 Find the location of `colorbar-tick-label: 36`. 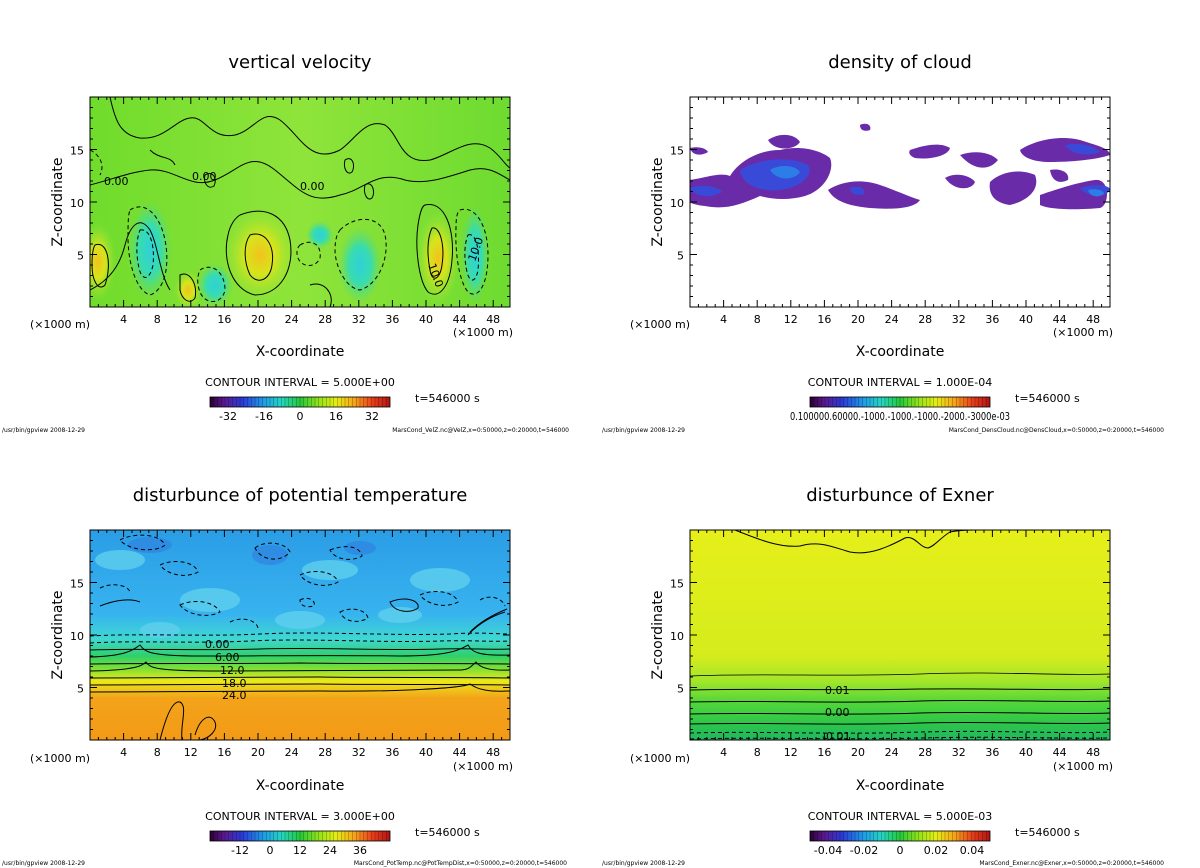

colorbar-tick-label: 36 is located at coordinates (360, 850).